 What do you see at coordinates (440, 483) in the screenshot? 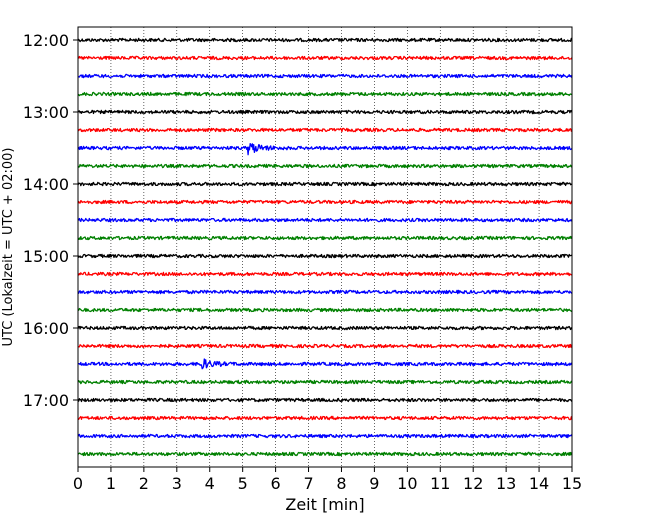
I see `x-tick-label: 11` at bounding box center [440, 483].